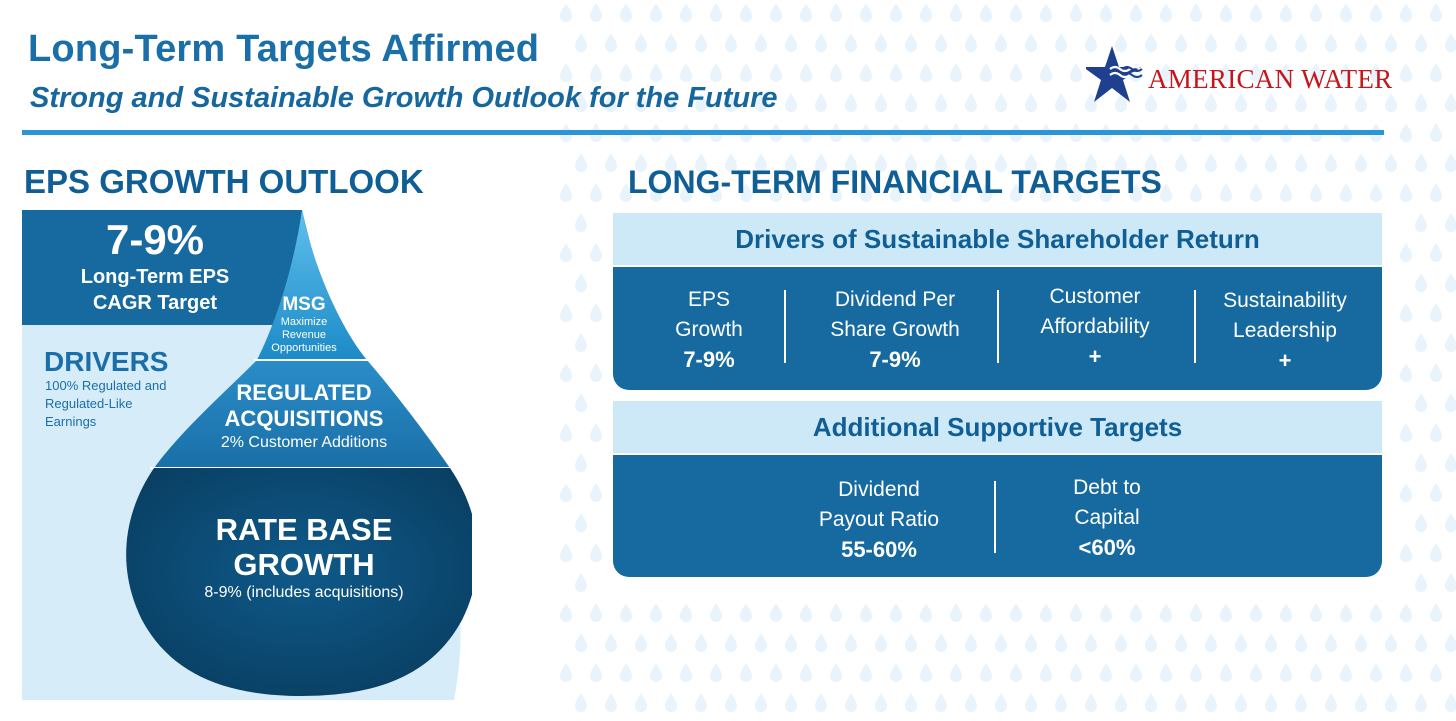 The height and width of the screenshot is (721, 1456). Describe the element at coordinates (703, 132) in the screenshot. I see `header-rule` at that location.